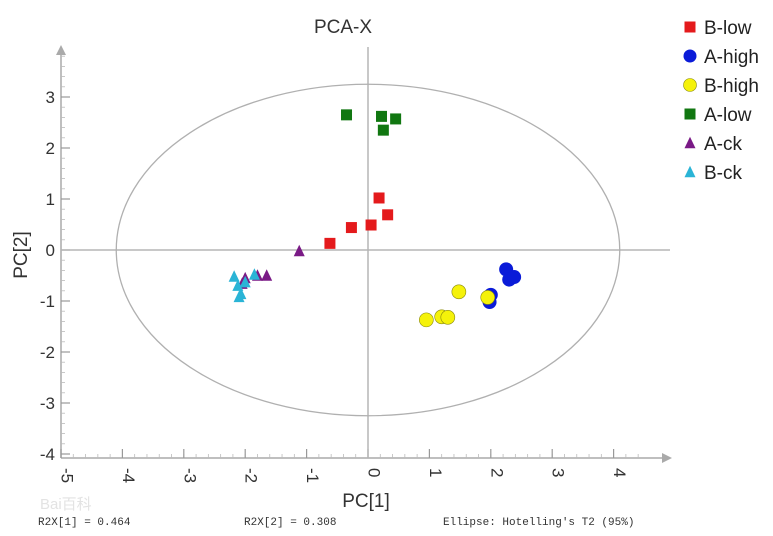 The height and width of the screenshot is (536, 773). I want to click on x-axis-title: PC[1], so click(366, 501).